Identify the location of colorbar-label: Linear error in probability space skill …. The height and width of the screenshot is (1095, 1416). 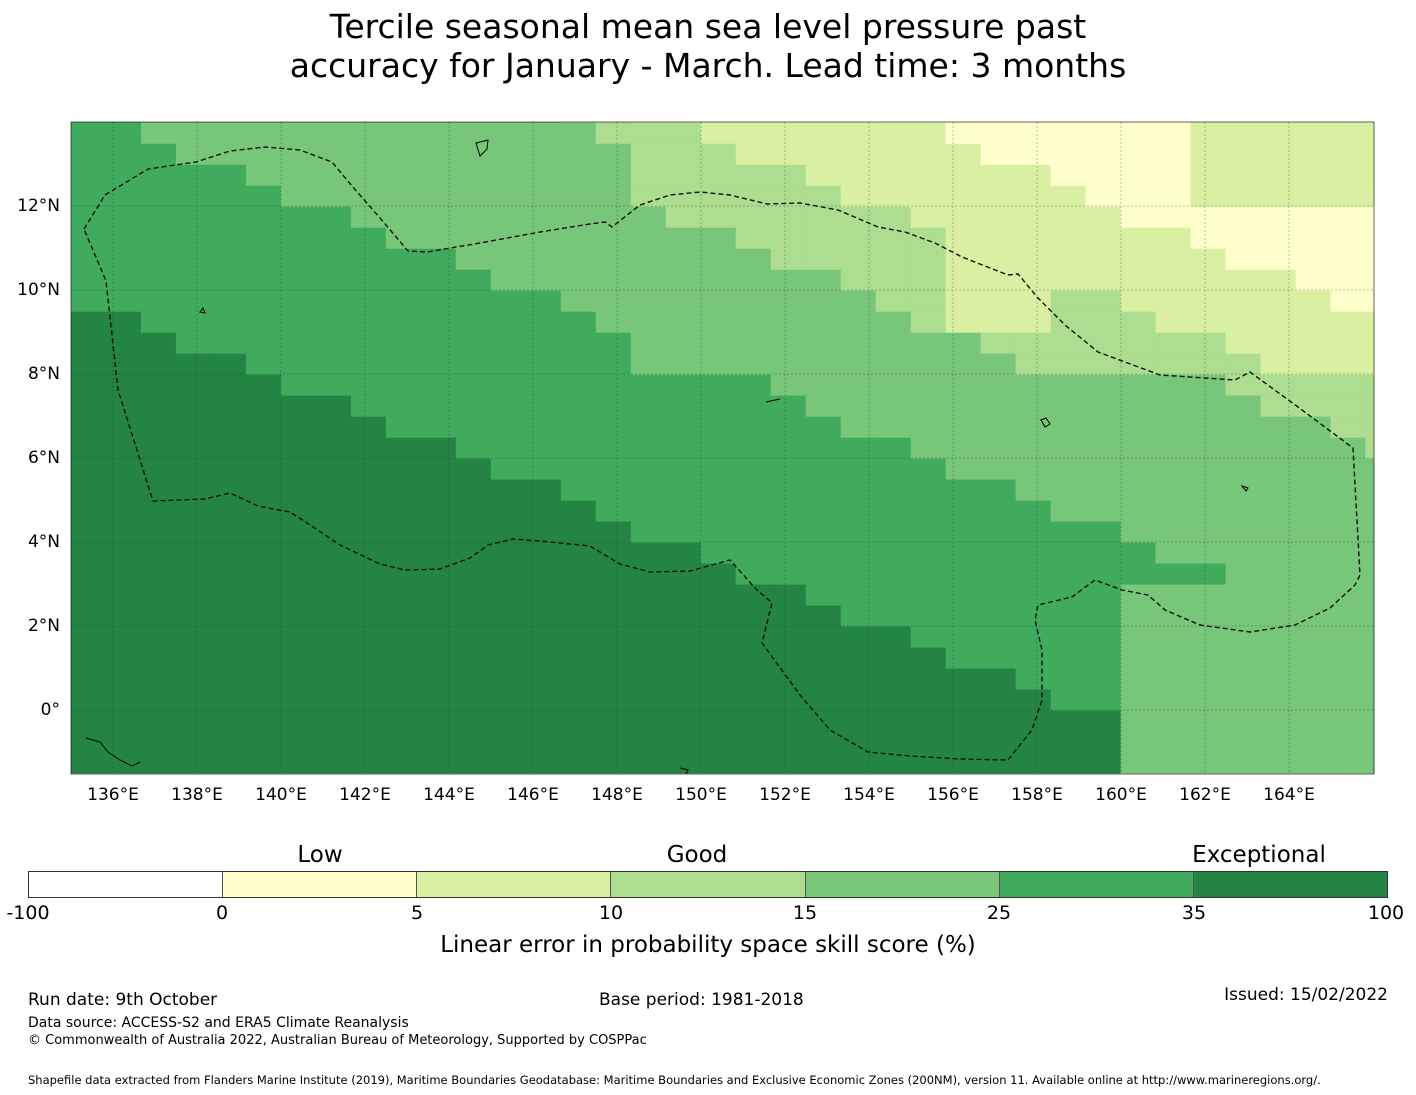
(708, 945).